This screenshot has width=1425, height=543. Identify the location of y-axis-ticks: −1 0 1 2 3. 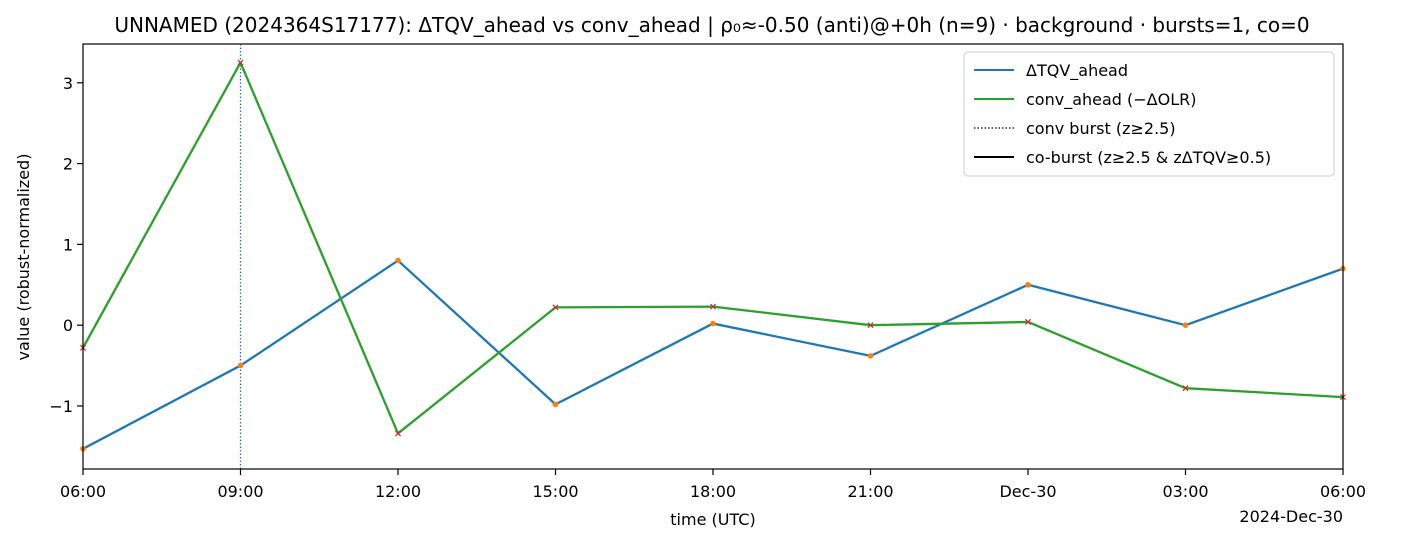
(66, 245).